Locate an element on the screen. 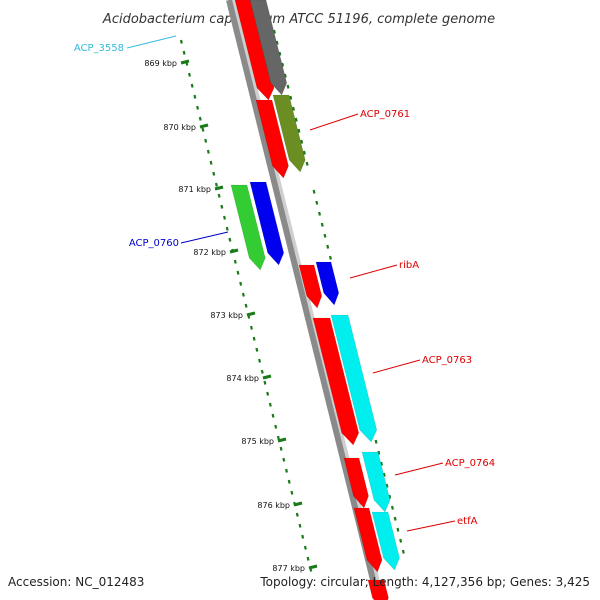 Image resolution: width=600 pixels, height=600 pixels. gene-feature-acp0764 is located at coordinates (356, 483).